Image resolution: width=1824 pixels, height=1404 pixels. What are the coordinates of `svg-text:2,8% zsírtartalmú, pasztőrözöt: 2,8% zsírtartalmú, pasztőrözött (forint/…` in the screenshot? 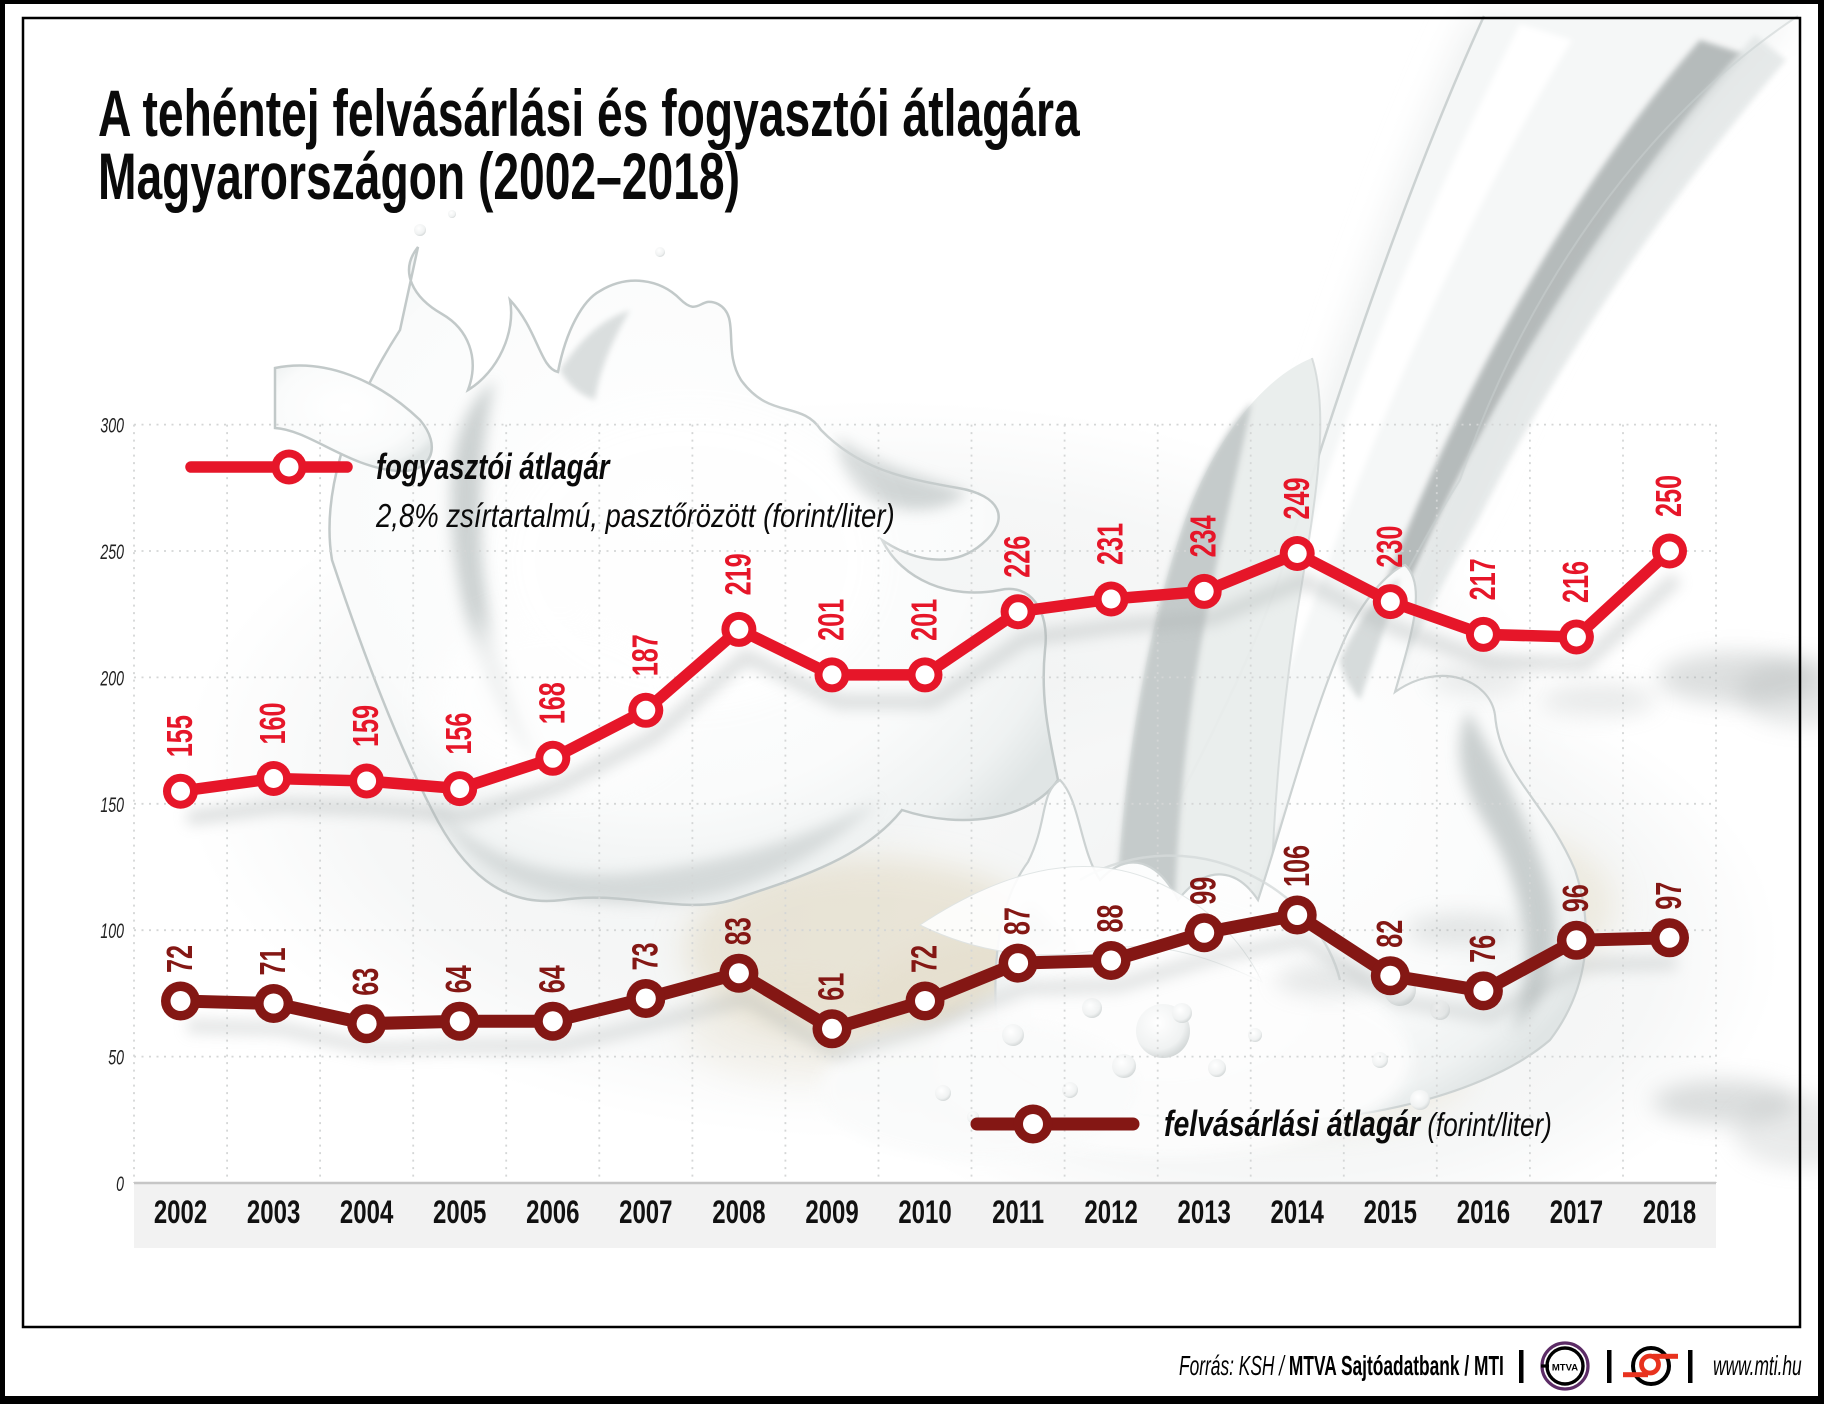 It's located at (635, 516).